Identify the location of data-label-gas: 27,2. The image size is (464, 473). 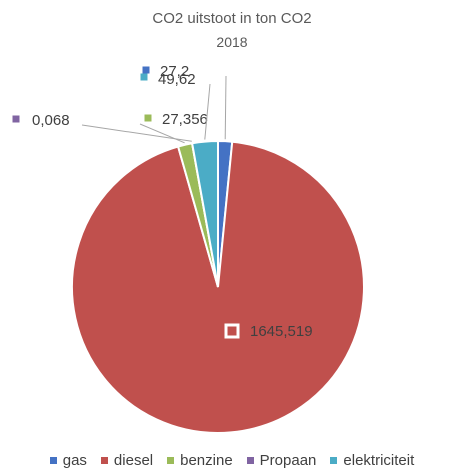
(174, 71).